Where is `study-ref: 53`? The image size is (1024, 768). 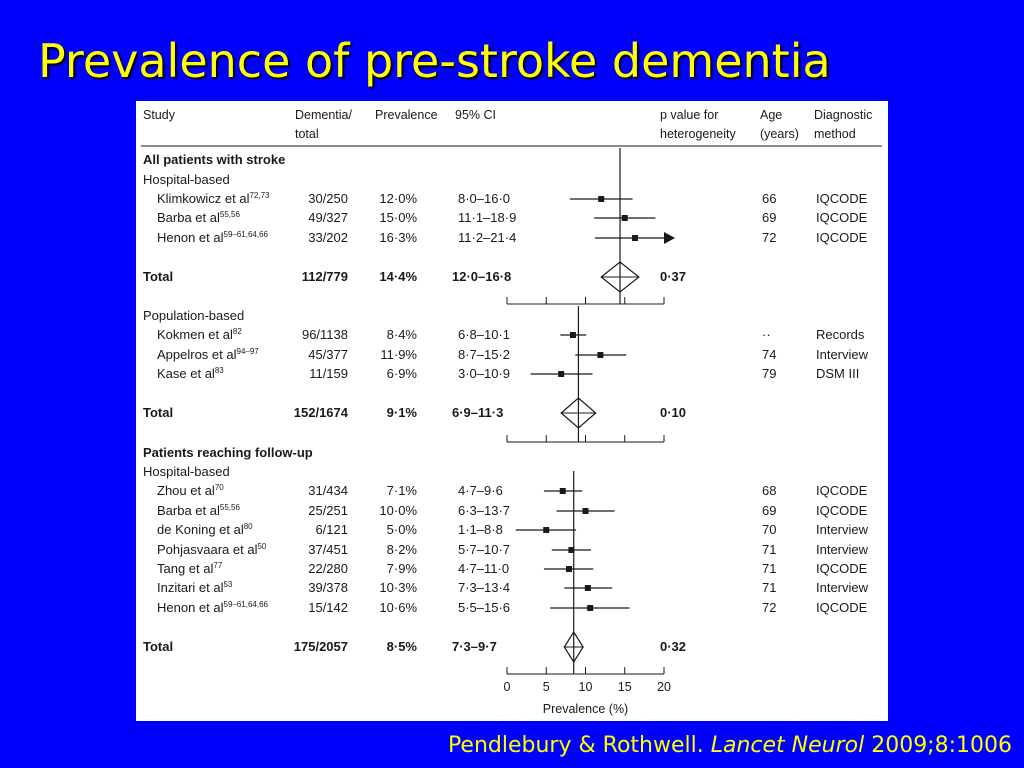 study-ref: 53 is located at coordinates (227, 584).